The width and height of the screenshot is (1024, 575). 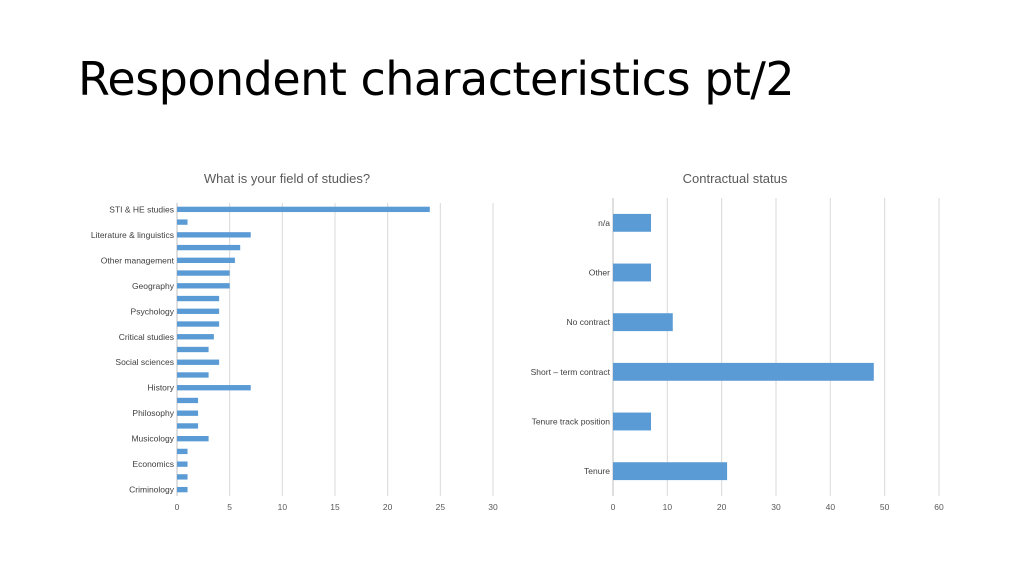 What do you see at coordinates (153, 286) in the screenshot?
I see `category-label: Geography` at bounding box center [153, 286].